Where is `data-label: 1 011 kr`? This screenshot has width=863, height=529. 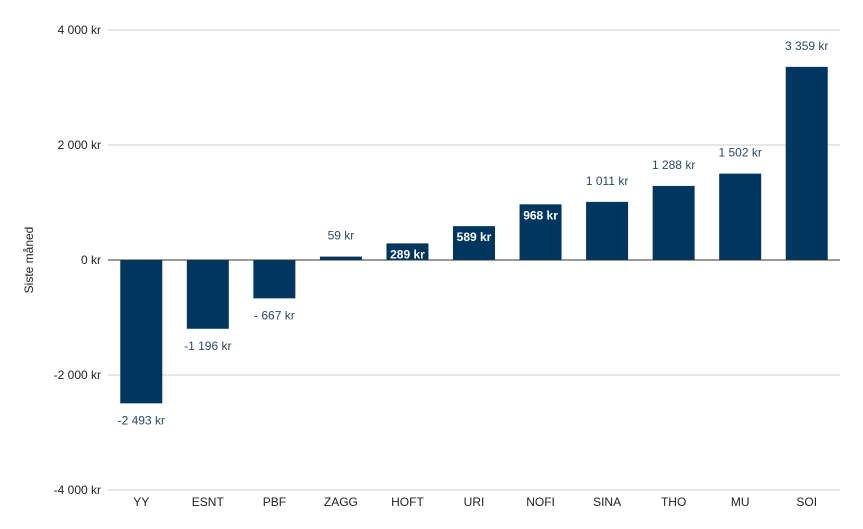
data-label: 1 011 kr is located at coordinates (607, 181).